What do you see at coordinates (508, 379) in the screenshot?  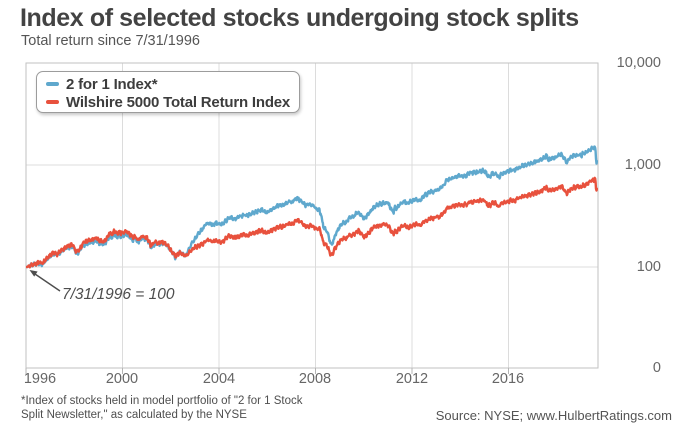 I see `x-axis-label-2016: 2016` at bounding box center [508, 379].